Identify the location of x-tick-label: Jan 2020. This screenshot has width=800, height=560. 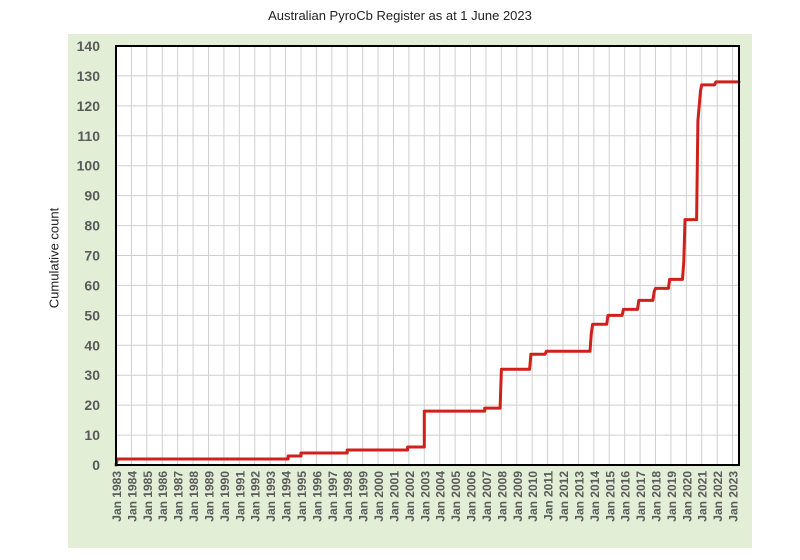
(687, 496).